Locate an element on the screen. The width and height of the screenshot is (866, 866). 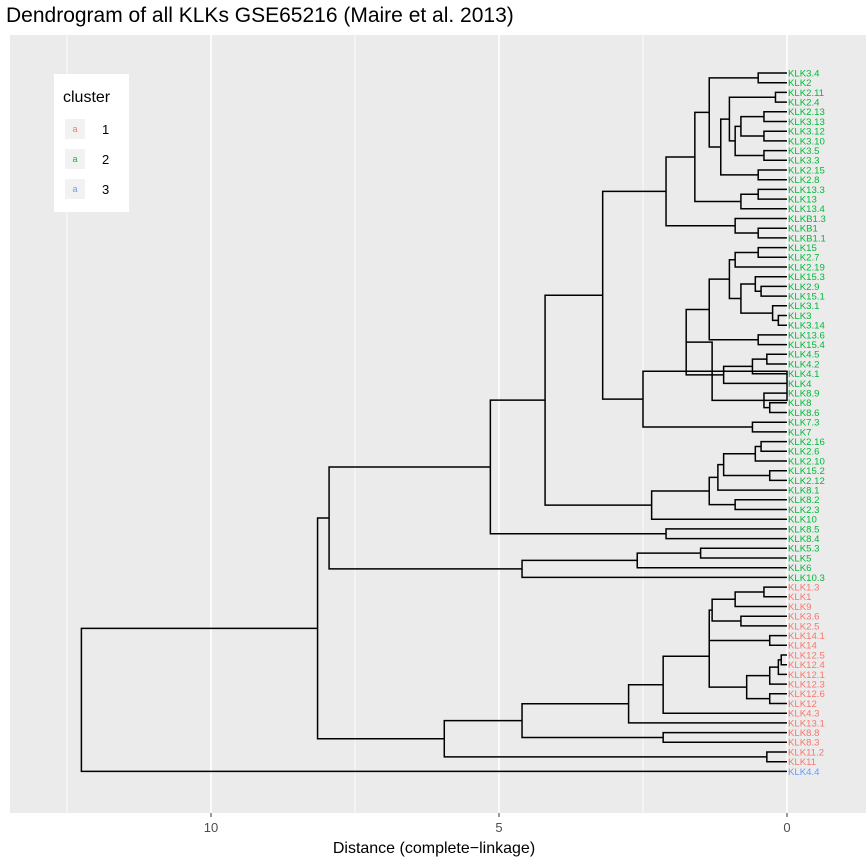
leaf-label: KLK1.3 is located at coordinates (803, 588).